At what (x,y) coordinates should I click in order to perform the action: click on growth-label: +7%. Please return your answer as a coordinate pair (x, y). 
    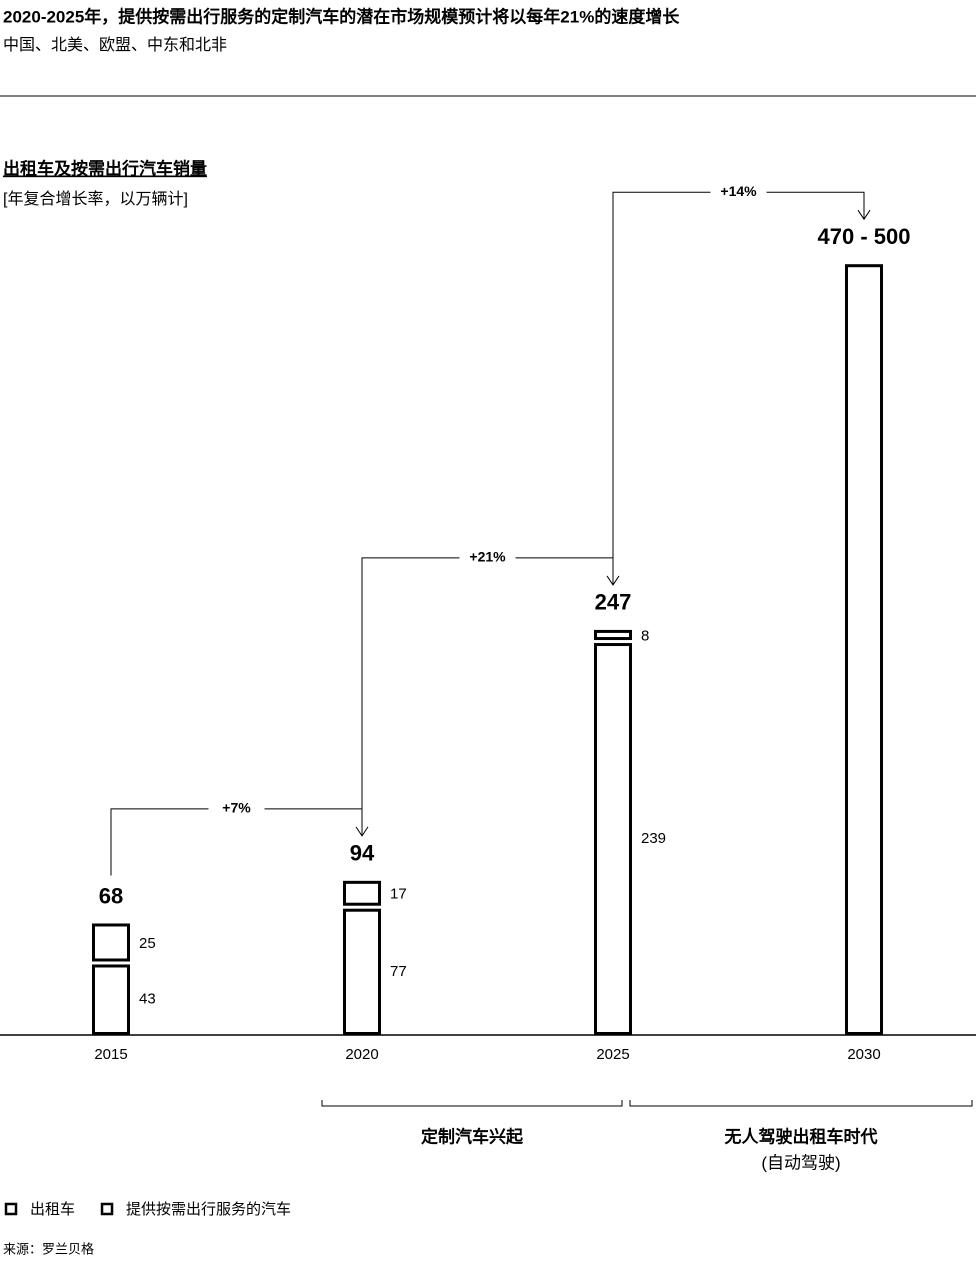
    Looking at the image, I should click on (236, 808).